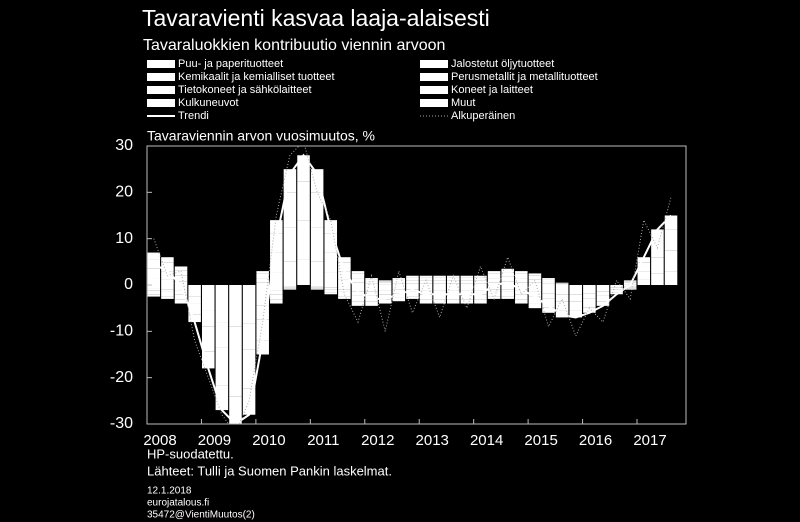 The width and height of the screenshot is (800, 522). Describe the element at coordinates (486, 440) in the screenshot. I see `x-tick-label: 2014` at that location.